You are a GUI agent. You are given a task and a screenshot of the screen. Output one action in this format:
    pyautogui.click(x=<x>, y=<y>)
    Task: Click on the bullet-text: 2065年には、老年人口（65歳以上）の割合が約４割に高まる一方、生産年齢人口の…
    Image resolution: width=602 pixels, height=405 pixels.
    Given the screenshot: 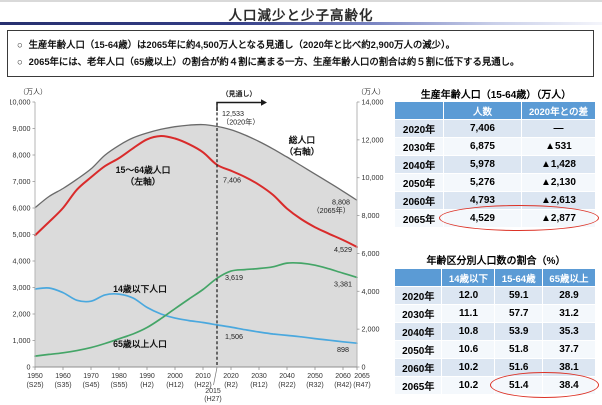 What is the action you would take?
    pyautogui.click(x=274, y=61)
    